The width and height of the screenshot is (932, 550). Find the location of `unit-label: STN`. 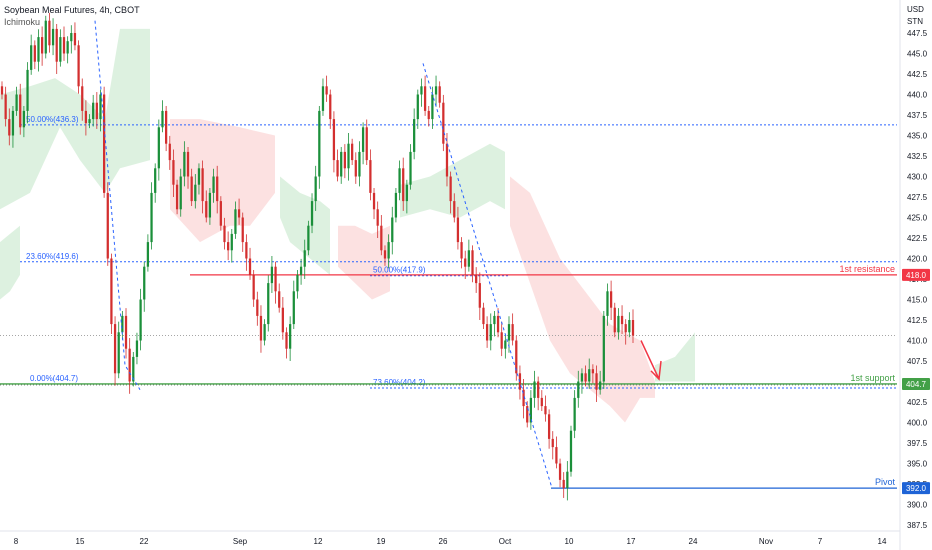

unit-label: STN is located at coordinates (915, 21).